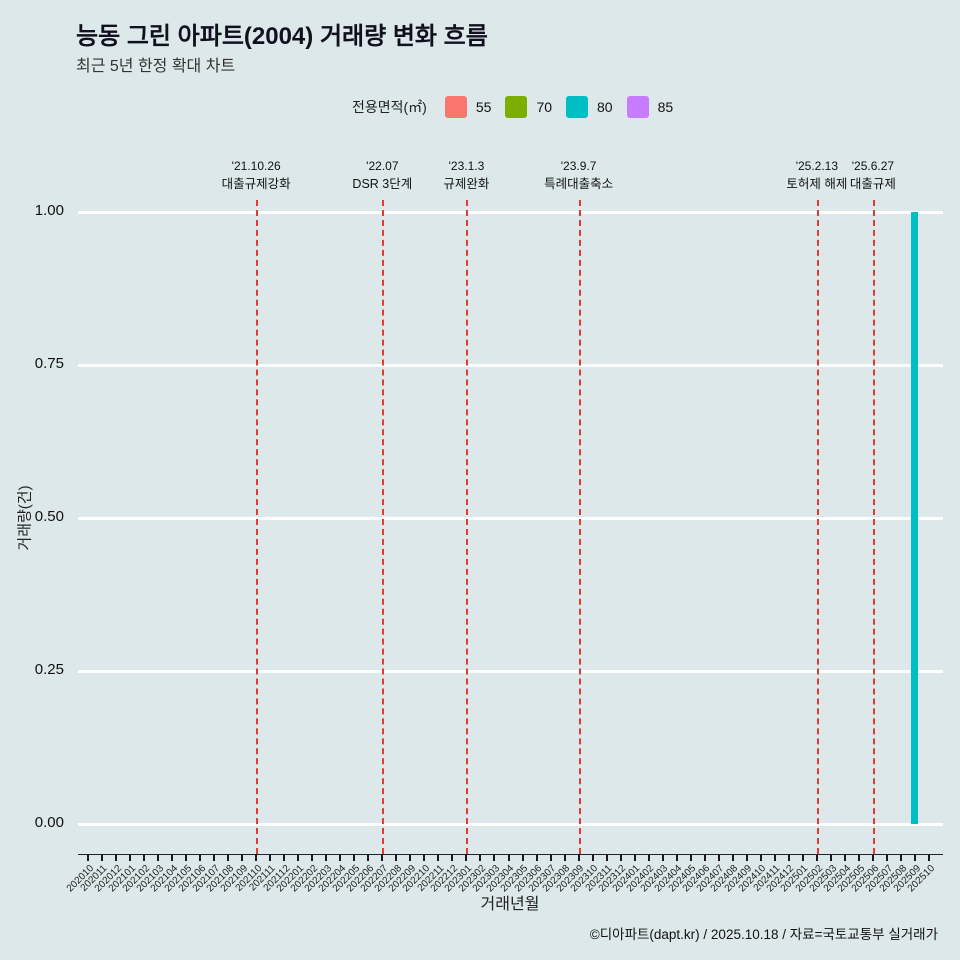 This screenshot has height=960, width=960. I want to click on y-tick-label: 0.50, so click(49, 516).